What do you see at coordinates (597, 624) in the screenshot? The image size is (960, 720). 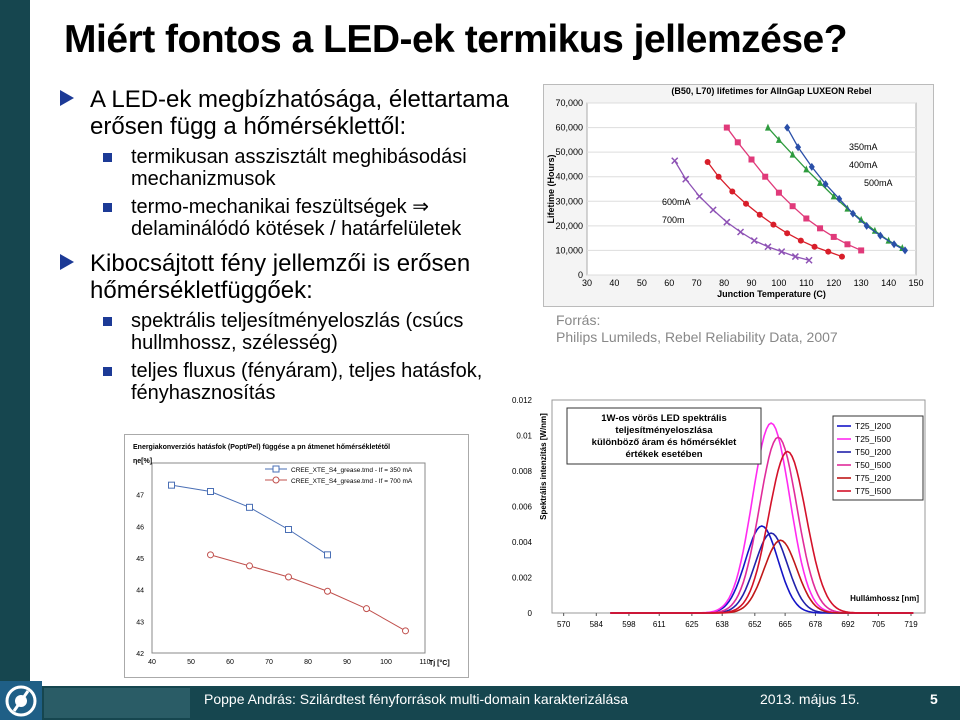 I see `x-tick-label: 584` at bounding box center [597, 624].